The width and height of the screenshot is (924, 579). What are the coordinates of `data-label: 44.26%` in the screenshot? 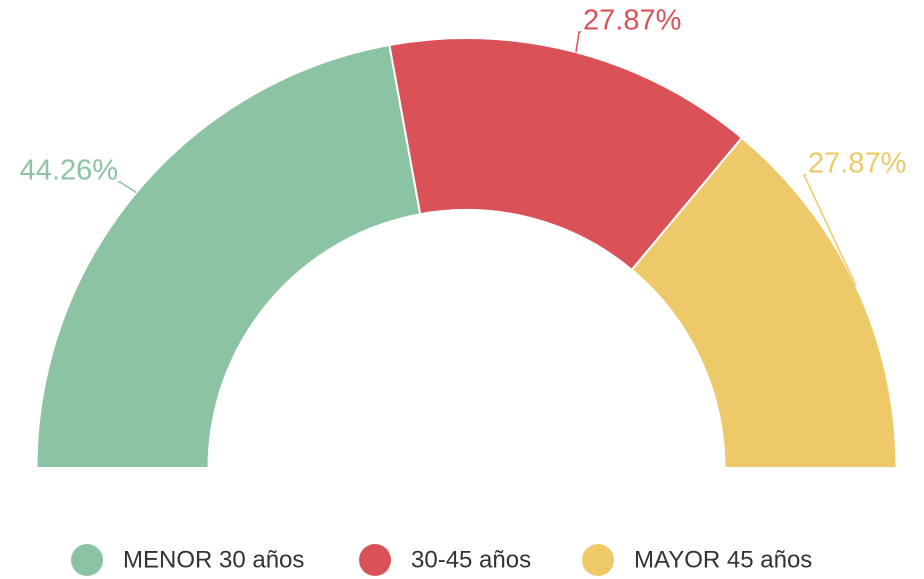 It's located at (69, 171).